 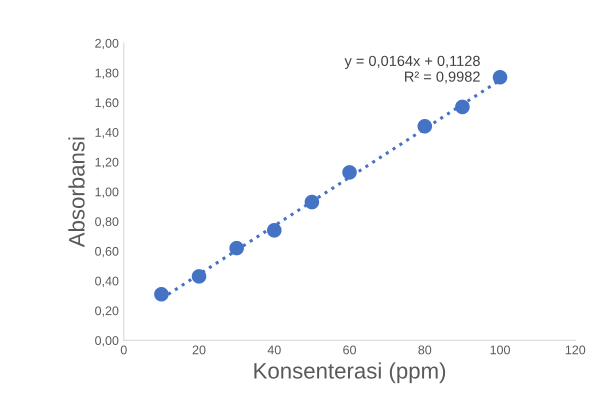 What do you see at coordinates (106, 222) in the screenshot?
I see `y-tick-label: 0,80` at bounding box center [106, 222].